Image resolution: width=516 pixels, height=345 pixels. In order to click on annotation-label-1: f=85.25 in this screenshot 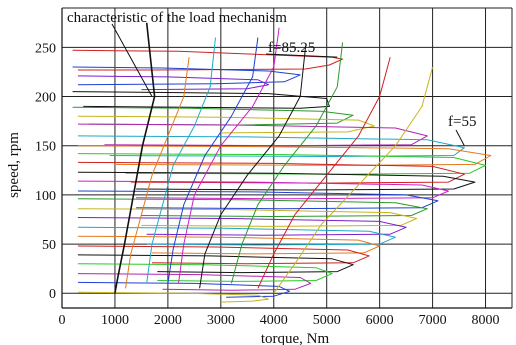, I will do `click(291, 48)`.